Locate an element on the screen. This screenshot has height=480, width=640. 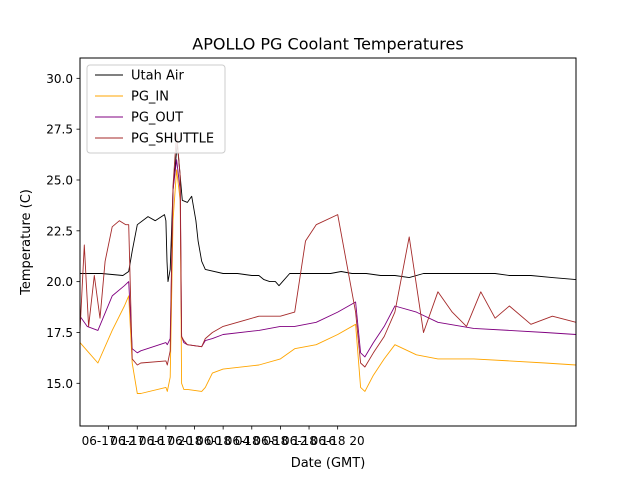
y-tick-label: 20.0 is located at coordinates (59, 282).